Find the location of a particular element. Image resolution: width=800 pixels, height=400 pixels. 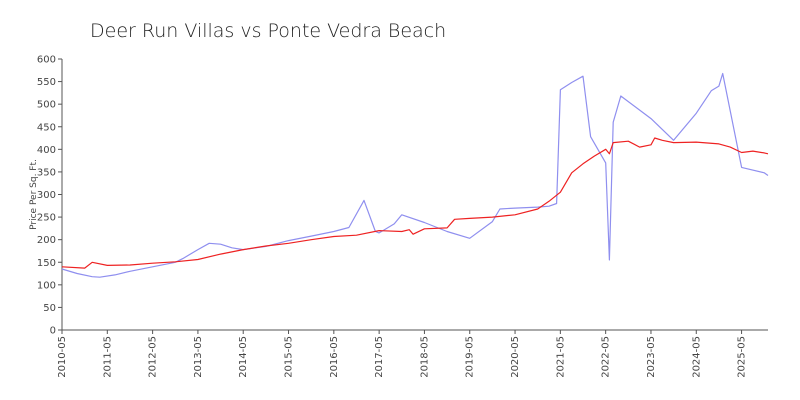

x-tick-label: 2023-05 is located at coordinates (651, 357).